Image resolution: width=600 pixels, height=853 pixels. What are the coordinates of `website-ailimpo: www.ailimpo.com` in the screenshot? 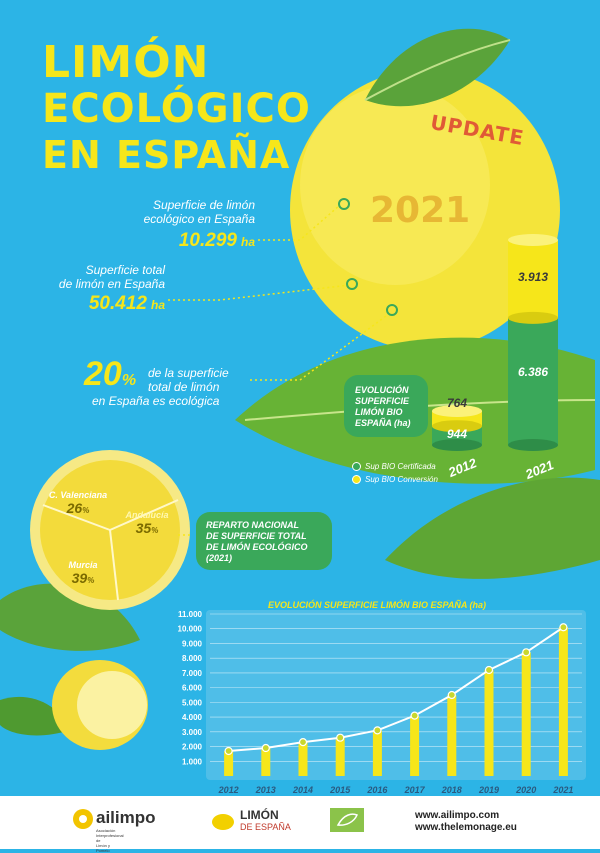 It's located at (457, 815).